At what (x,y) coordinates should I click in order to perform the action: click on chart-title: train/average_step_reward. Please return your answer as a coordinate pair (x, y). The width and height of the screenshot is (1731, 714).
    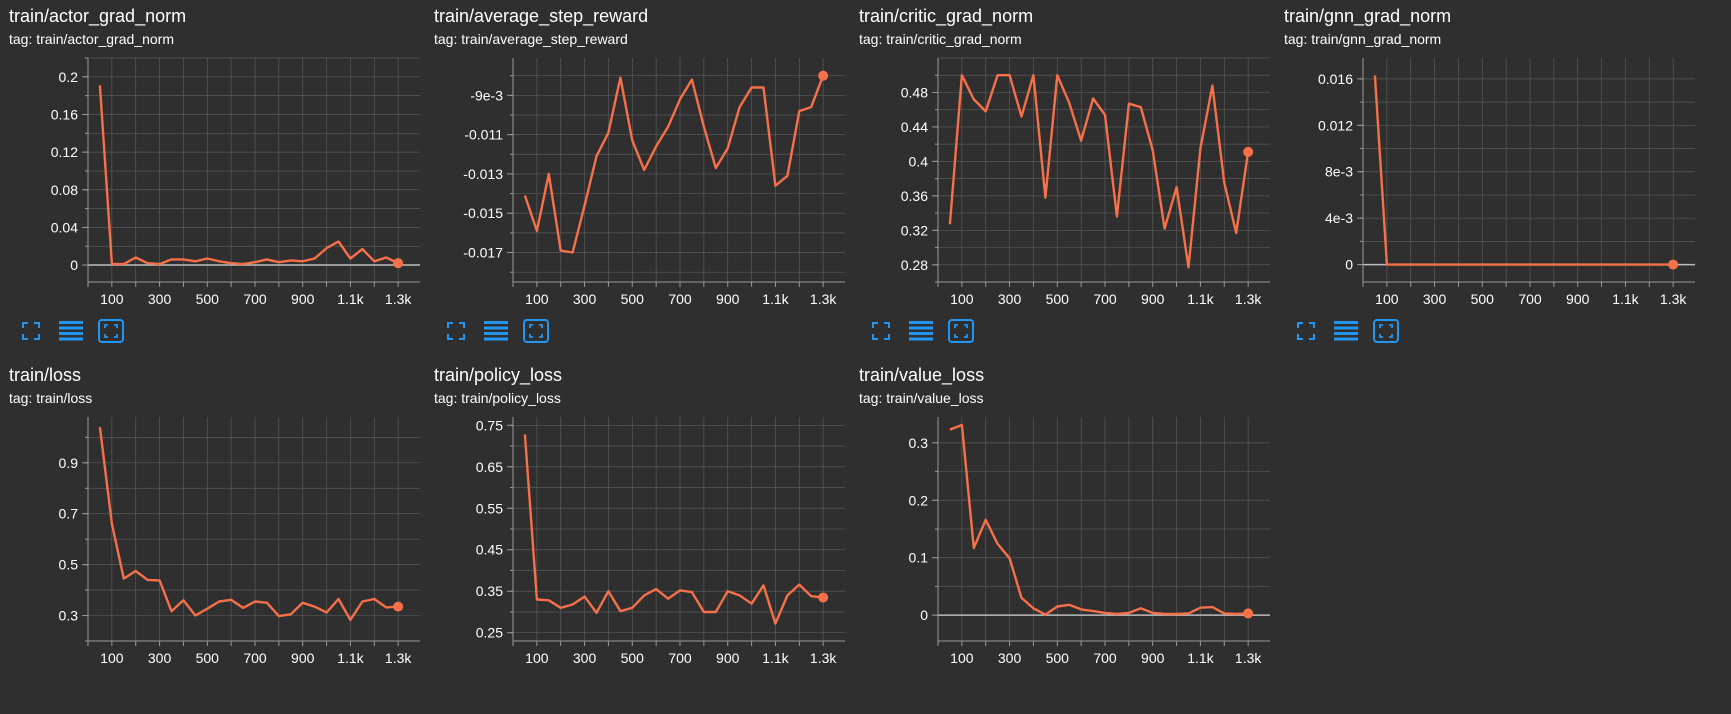
    Looking at the image, I should click on (541, 16).